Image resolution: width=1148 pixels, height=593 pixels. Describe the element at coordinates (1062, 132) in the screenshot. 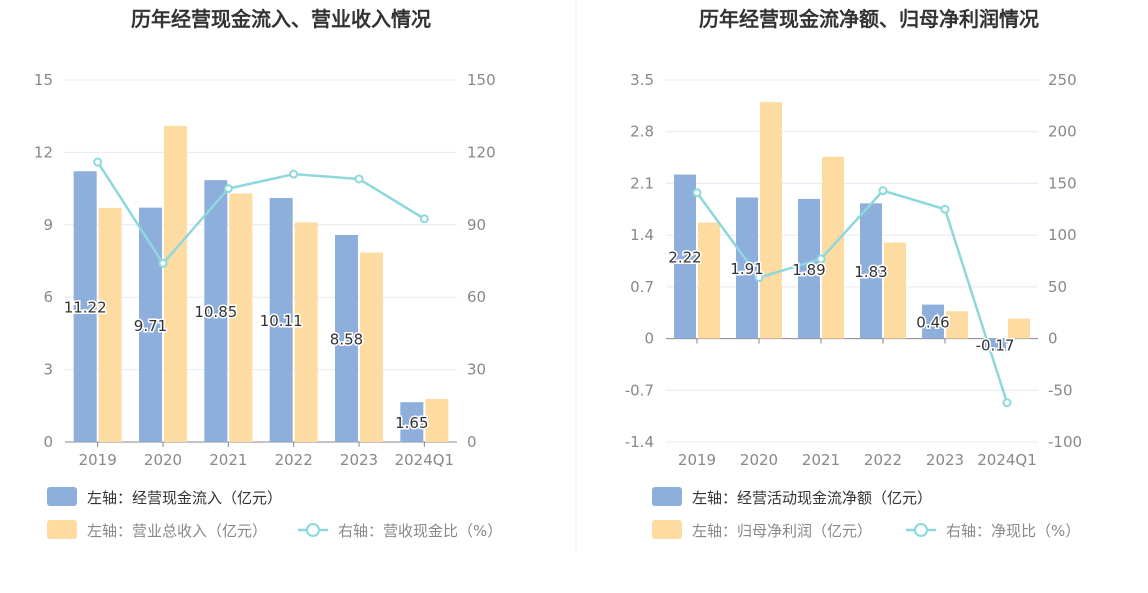

I see `right-axis-tick-label: 200` at that location.